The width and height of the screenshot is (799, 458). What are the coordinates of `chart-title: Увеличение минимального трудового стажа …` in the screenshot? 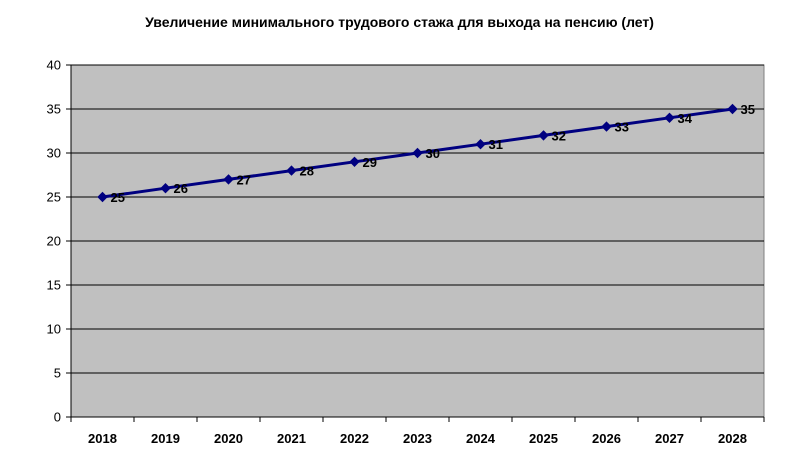 It's located at (399, 22).